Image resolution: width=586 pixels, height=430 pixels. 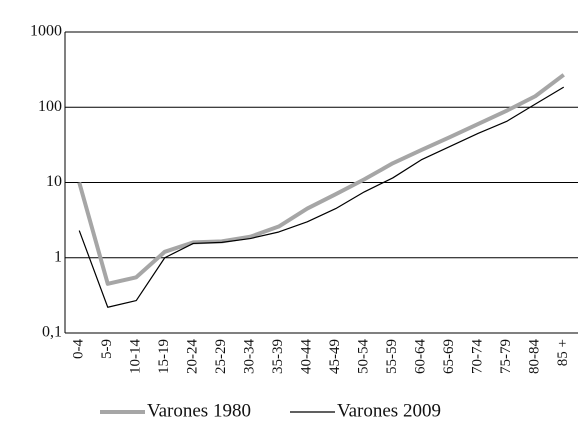 I want to click on x-tick-label: 25-29, so click(x=221, y=356).